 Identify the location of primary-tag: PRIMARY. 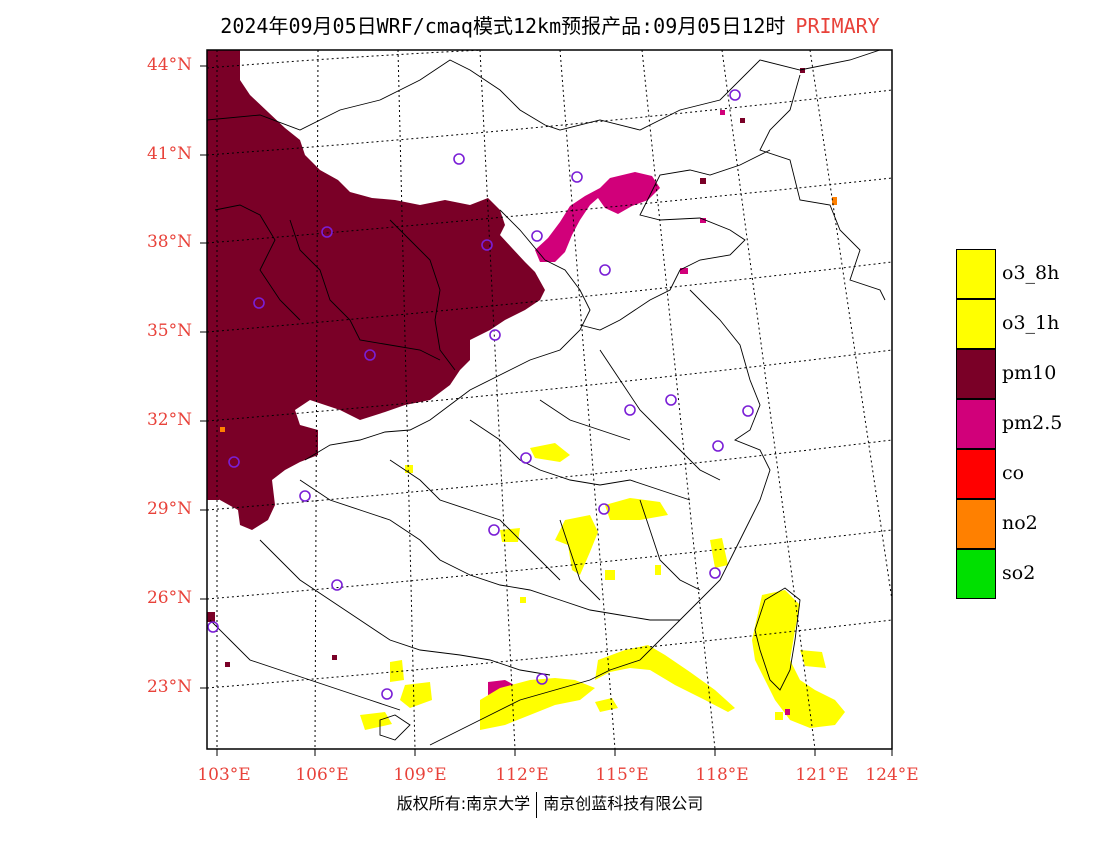
(837, 26).